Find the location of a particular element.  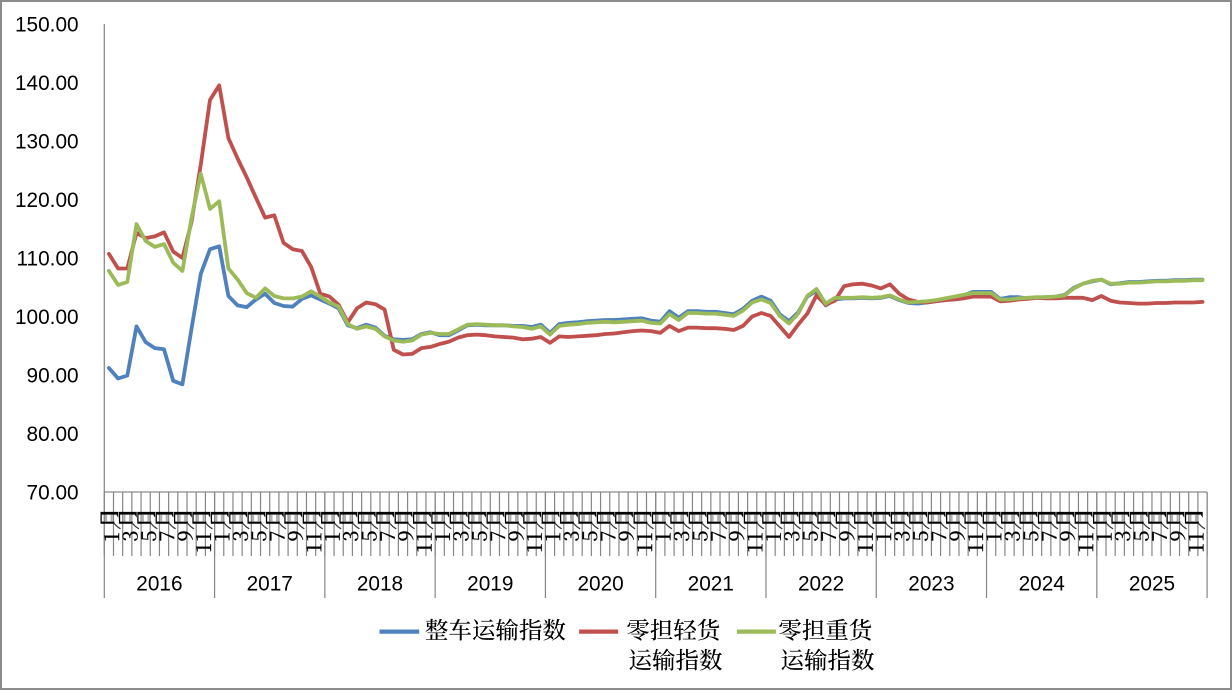

svg-text: 2024 is located at coordinates (1042, 584).